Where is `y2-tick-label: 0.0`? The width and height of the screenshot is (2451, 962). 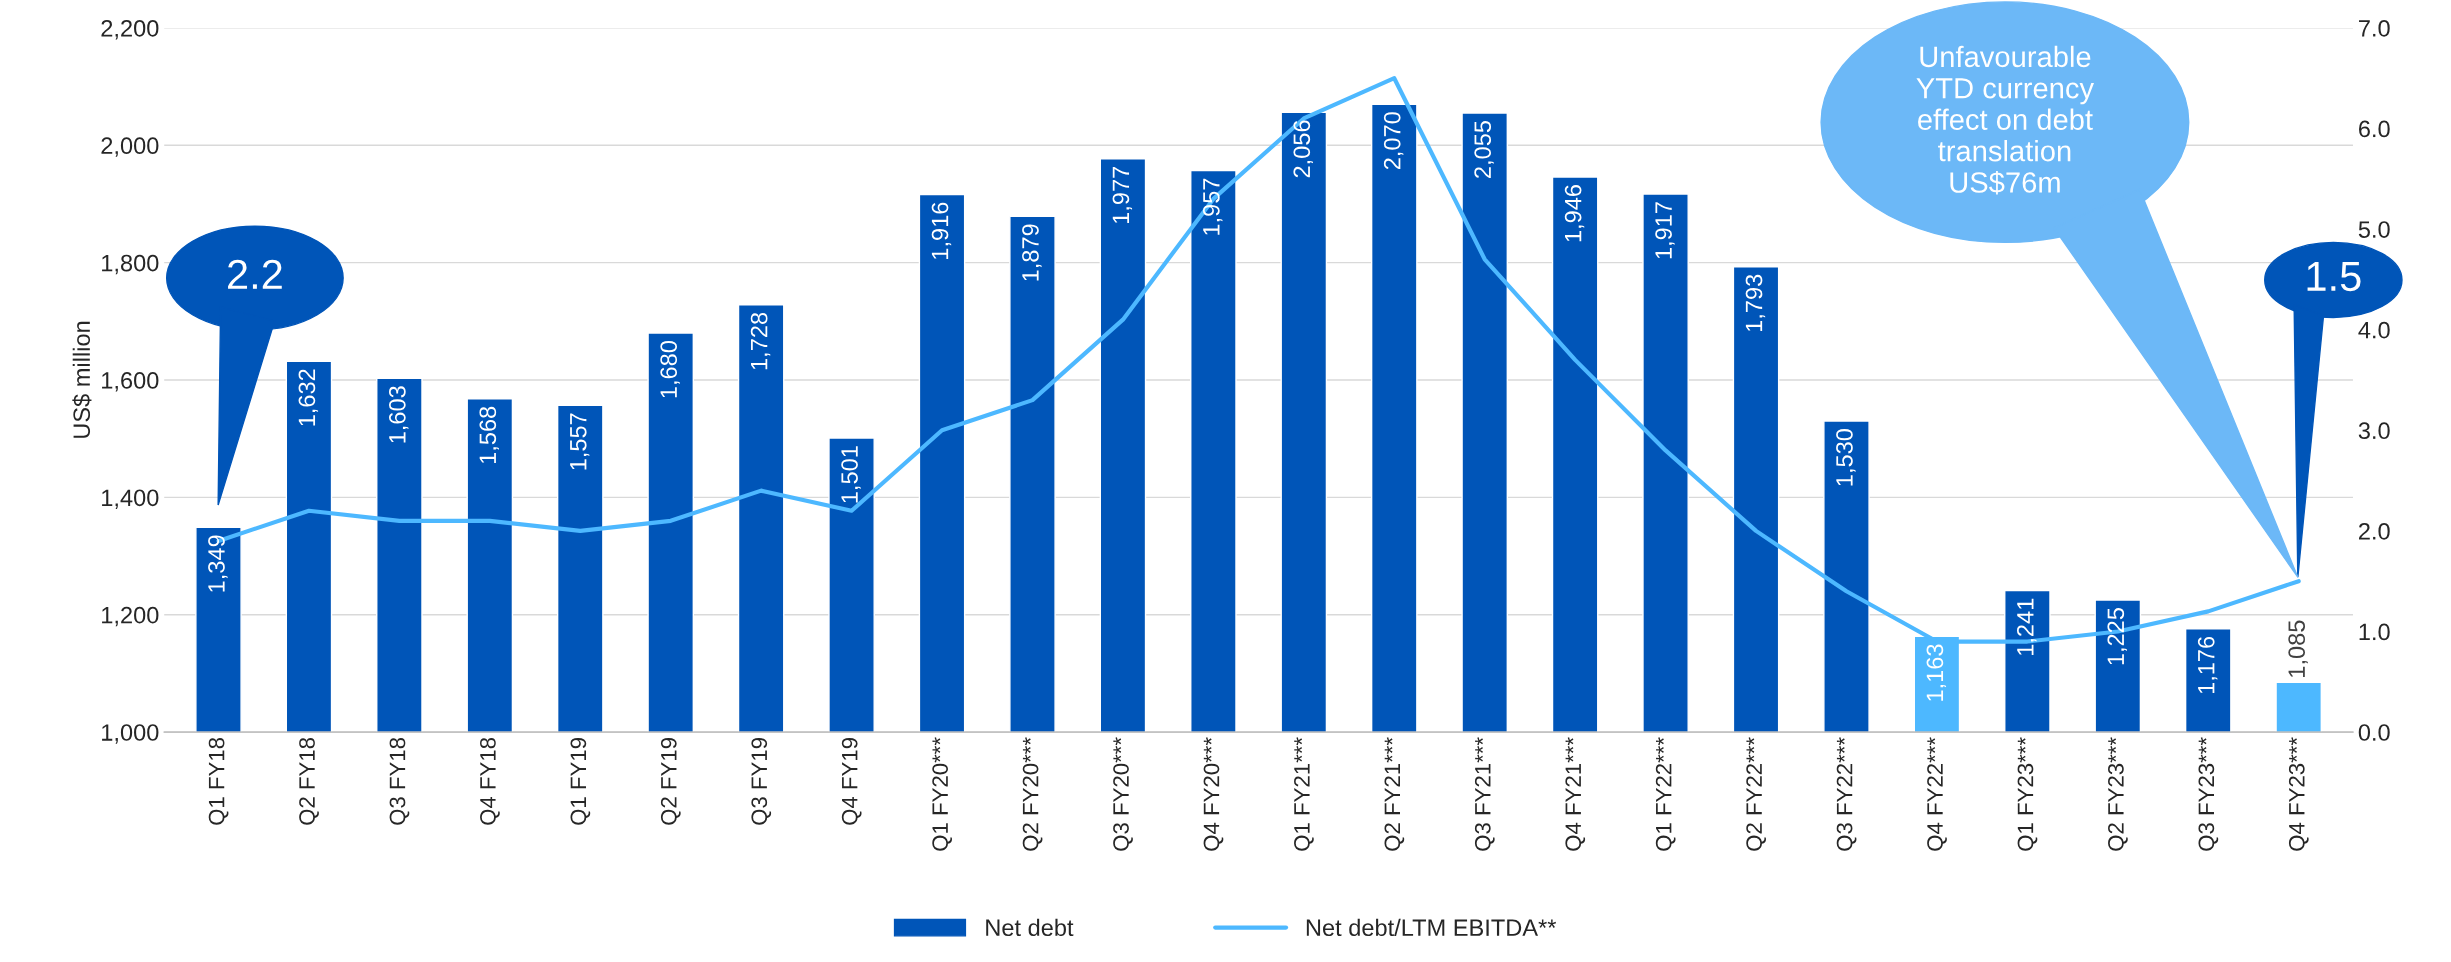 y2-tick-label: 0.0 is located at coordinates (2374, 732).